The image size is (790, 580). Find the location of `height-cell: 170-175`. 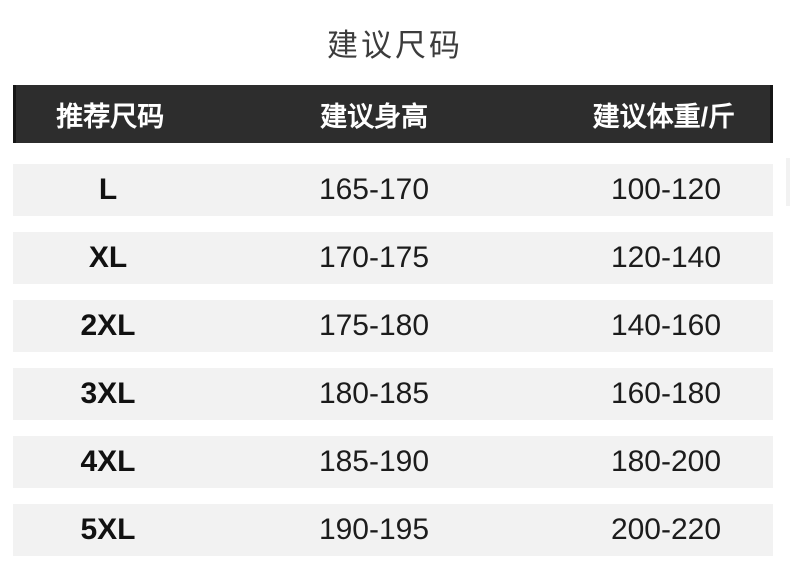

height-cell: 170-175 is located at coordinates (374, 257).